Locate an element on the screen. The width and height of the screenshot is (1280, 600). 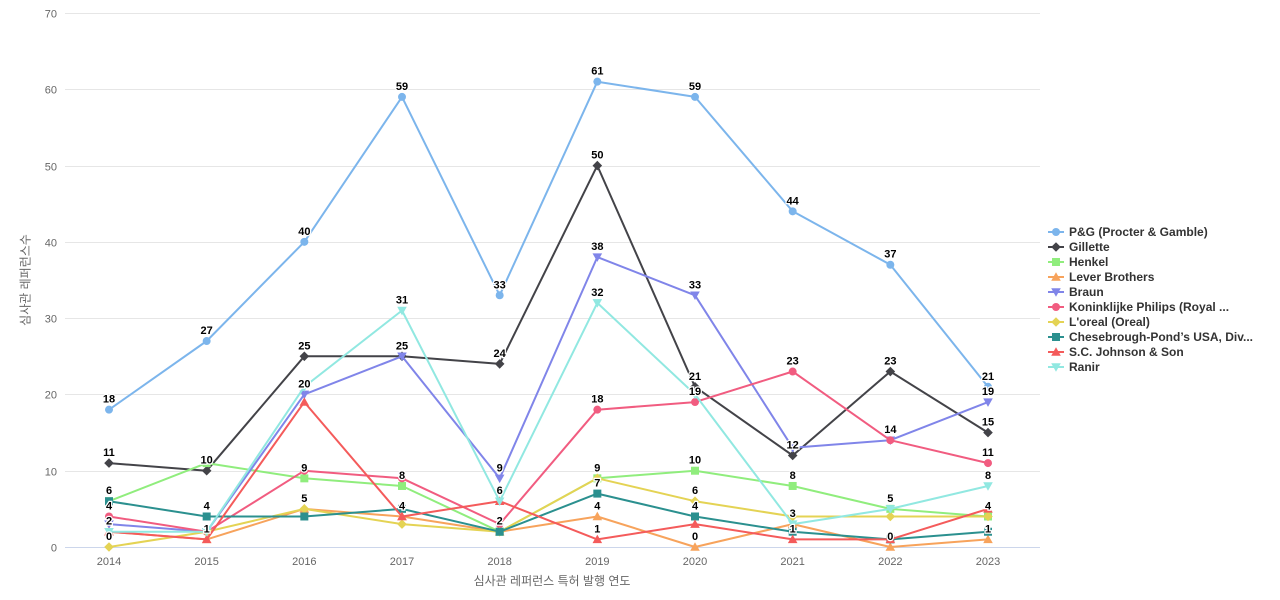
legend-item-4: Lever Brothers is located at coordinates (1150, 276).